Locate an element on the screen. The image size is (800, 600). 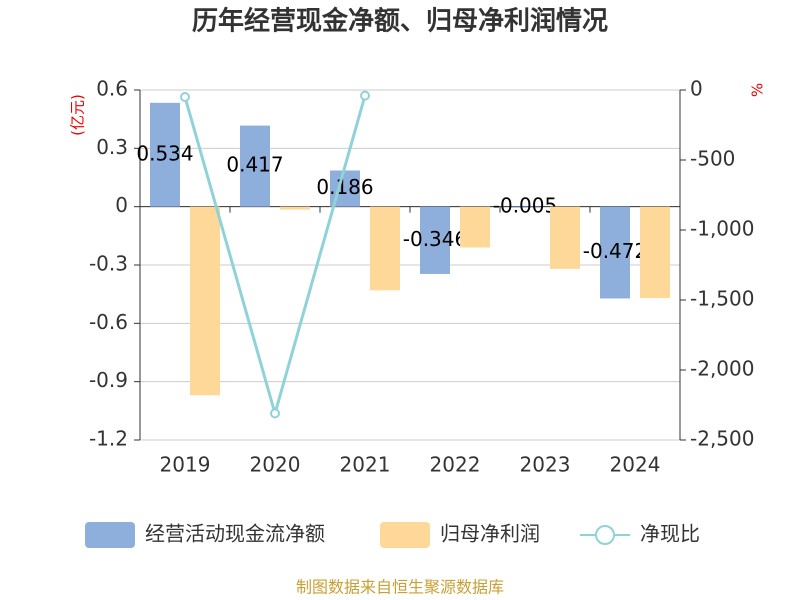
y-tick-label: -0.9 is located at coordinates (108, 380).